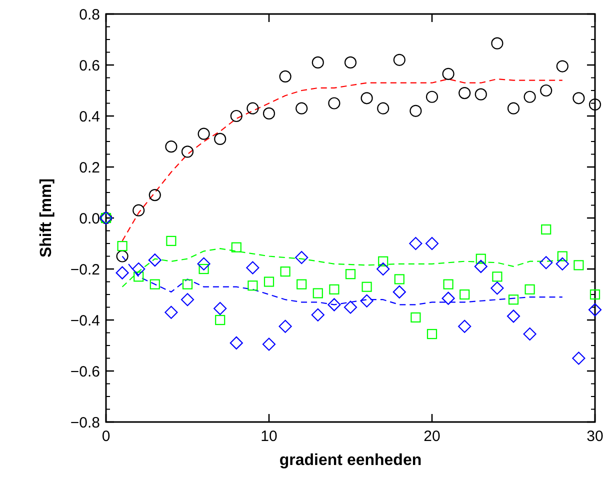 The image size is (616, 487). I want to click on y-tick-label: 0.6, so click(89, 65).